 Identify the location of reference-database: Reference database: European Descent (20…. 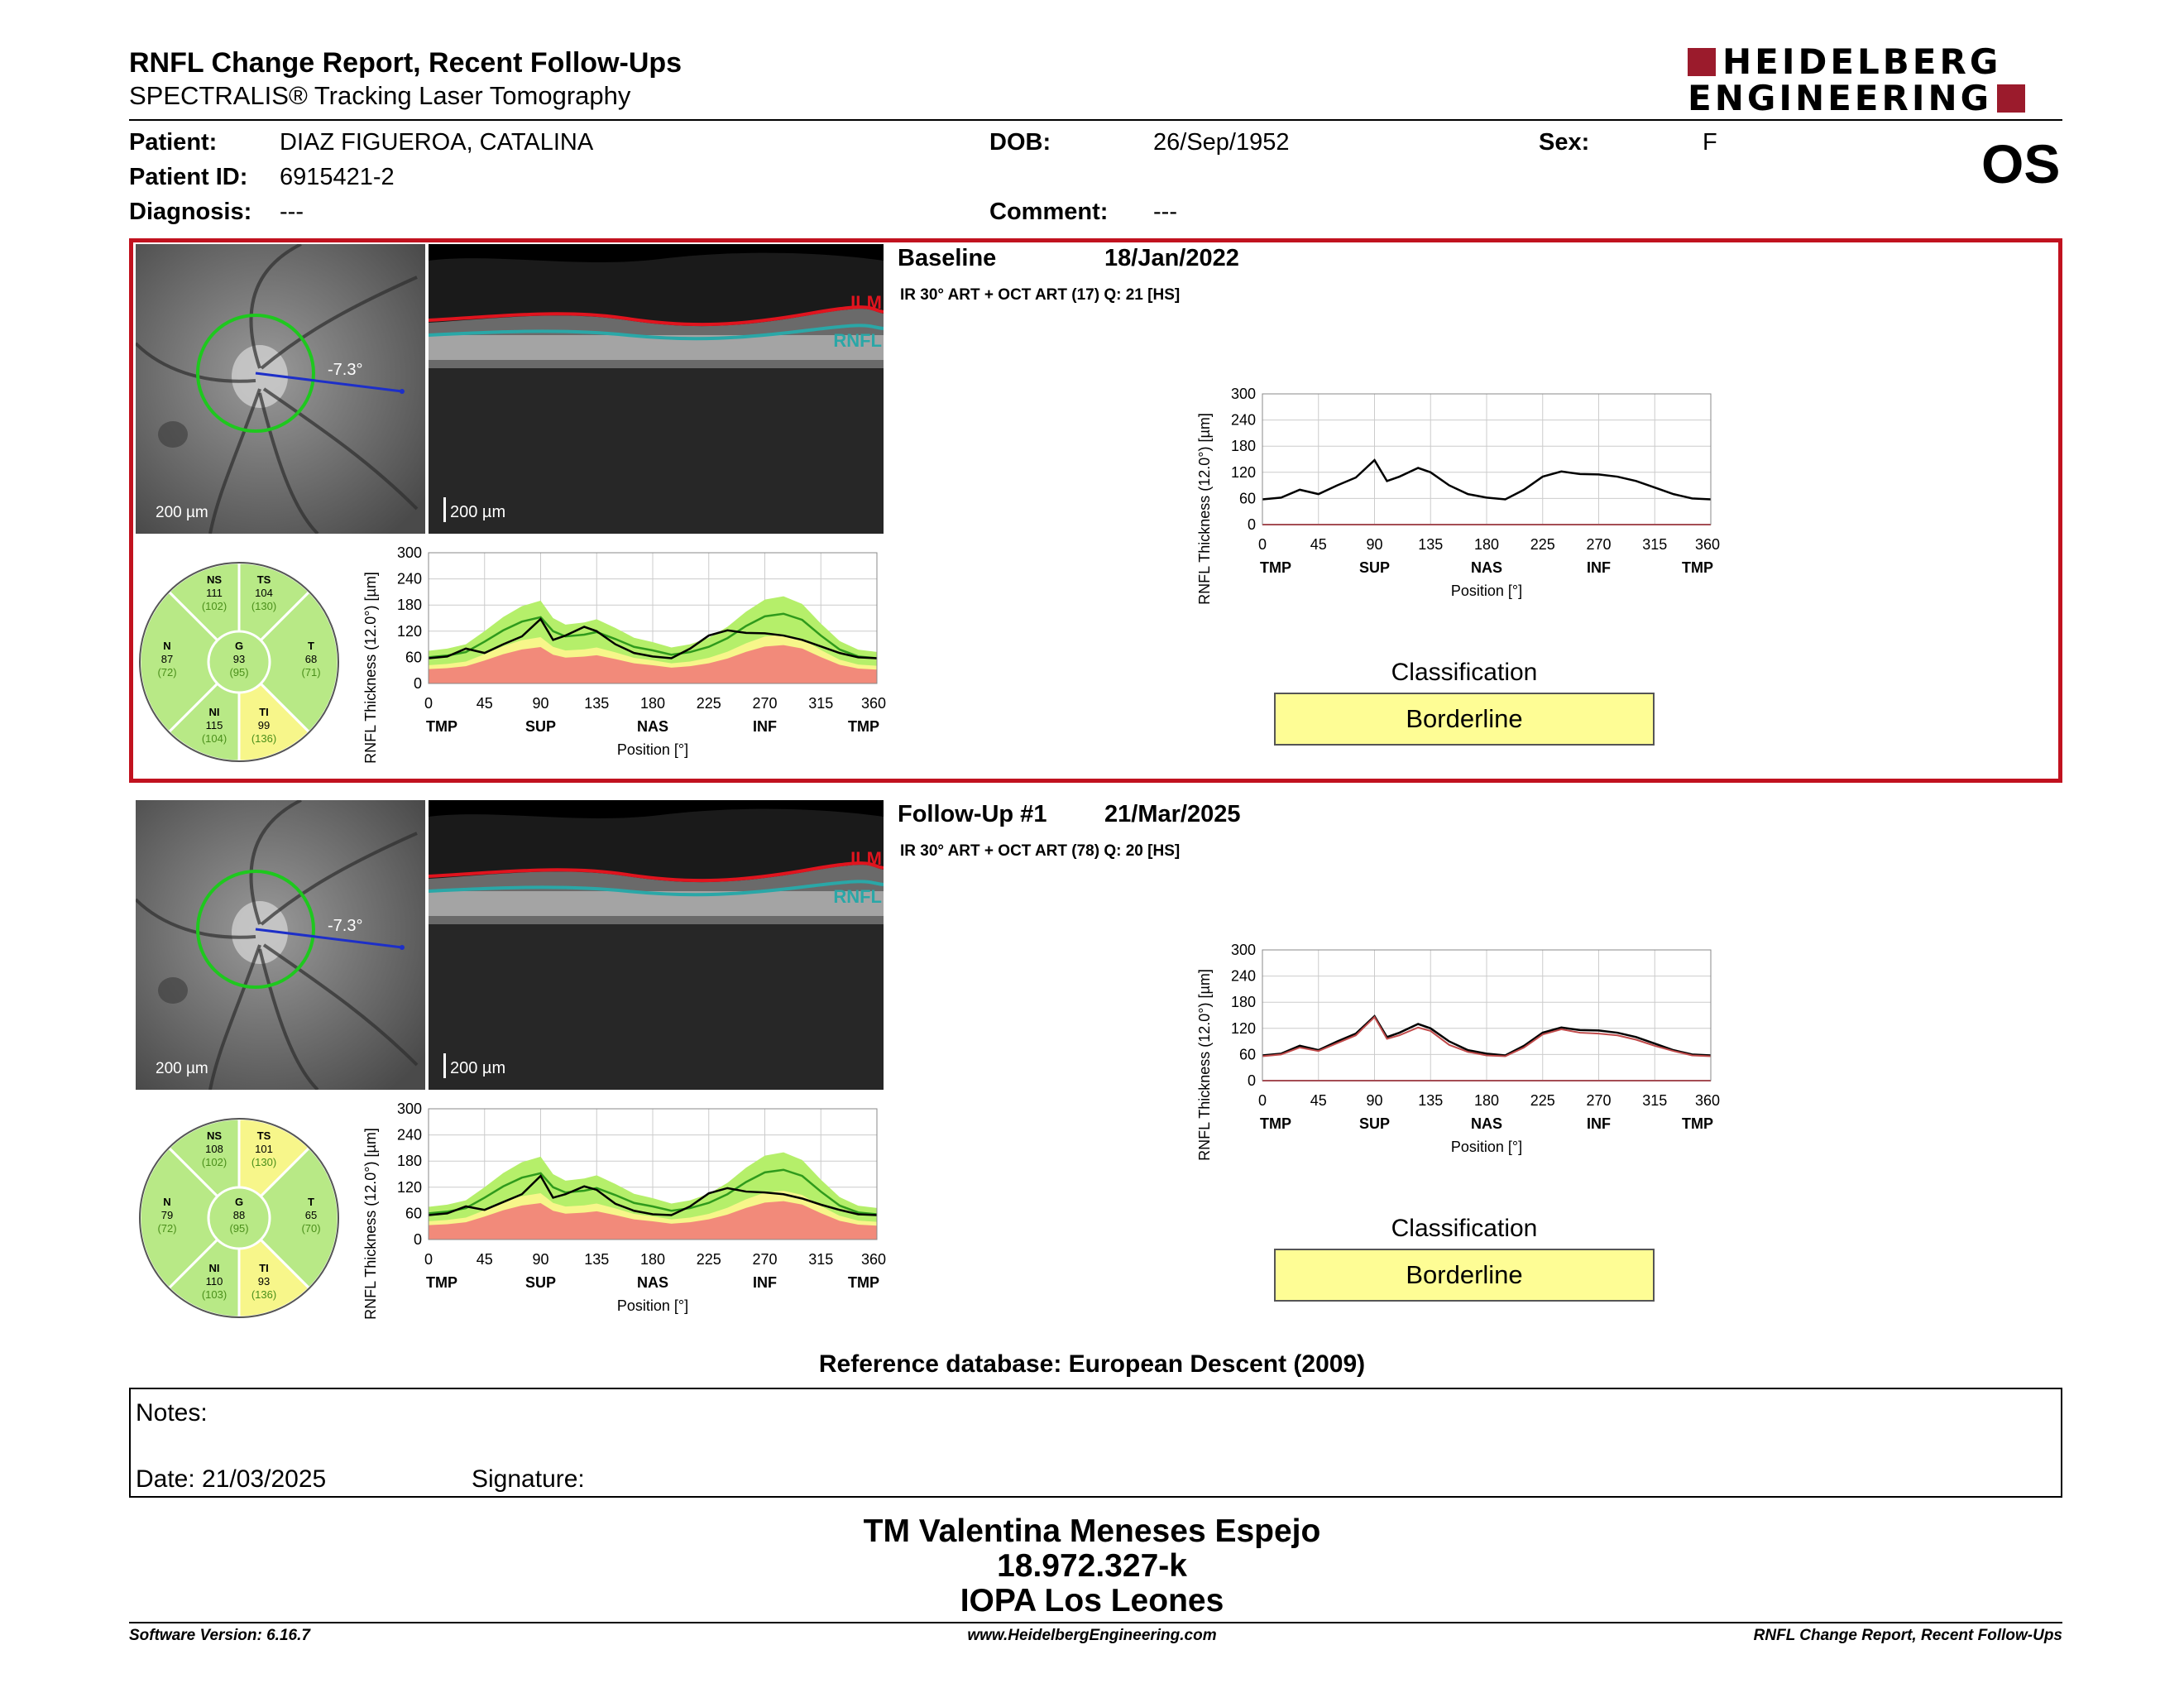
(1092, 1364).